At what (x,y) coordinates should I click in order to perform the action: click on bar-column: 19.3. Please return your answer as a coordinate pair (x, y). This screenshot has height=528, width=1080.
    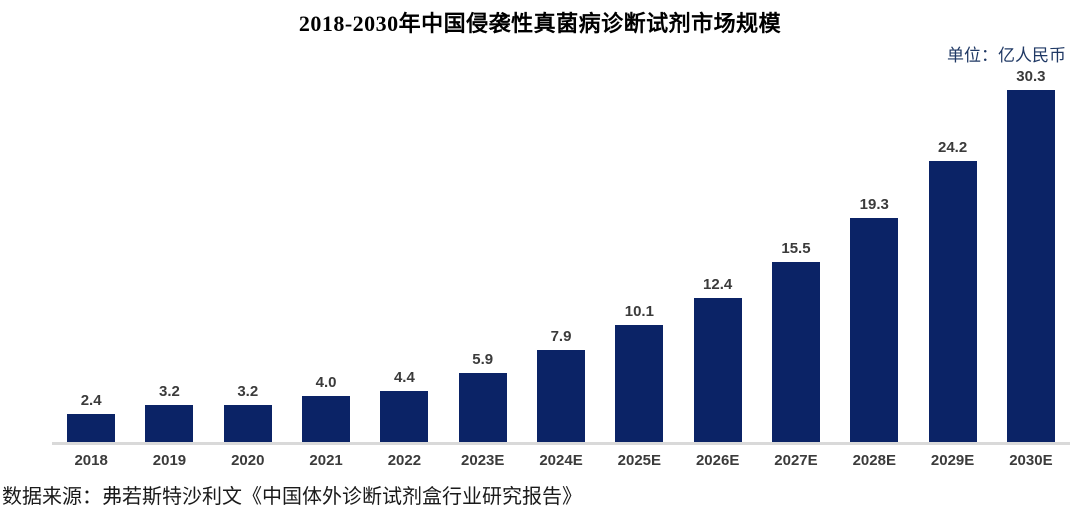
    Looking at the image, I should click on (874, 319).